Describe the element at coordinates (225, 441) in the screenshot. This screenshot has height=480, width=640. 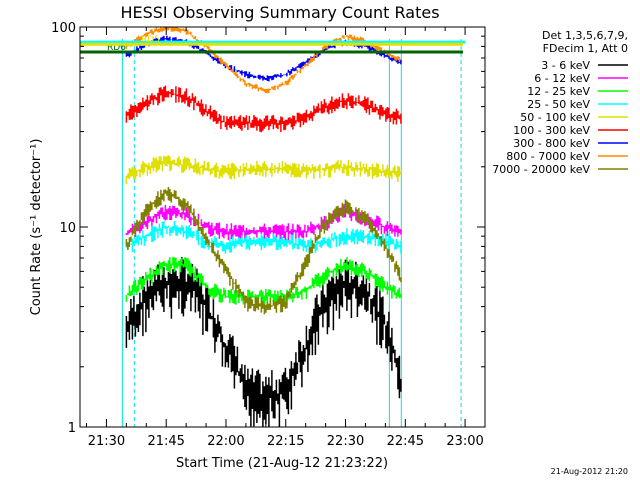
I see `x-tick-label-2: 22:00` at that location.